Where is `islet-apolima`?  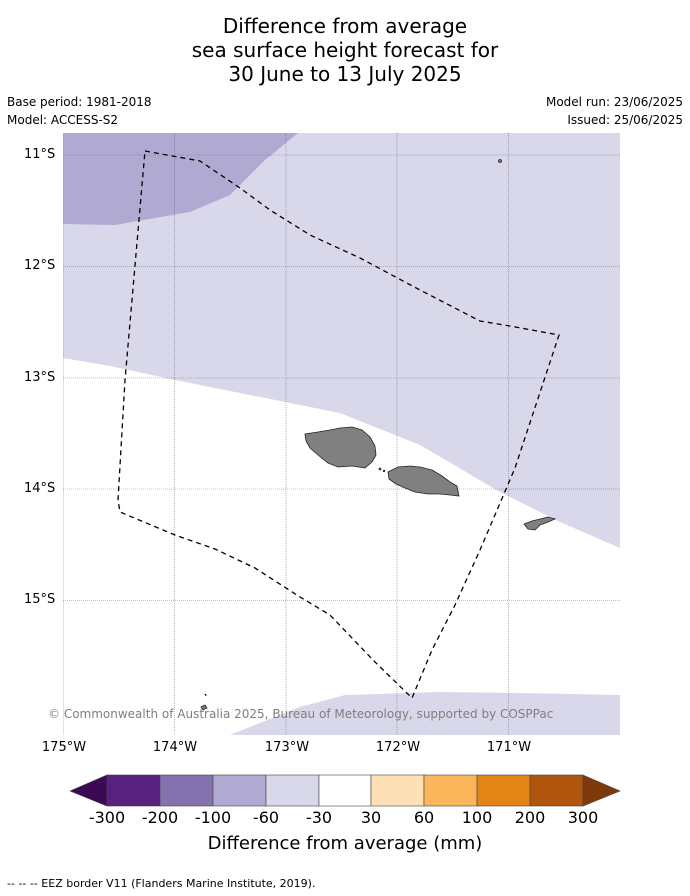
islet-apolima is located at coordinates (384, 471).